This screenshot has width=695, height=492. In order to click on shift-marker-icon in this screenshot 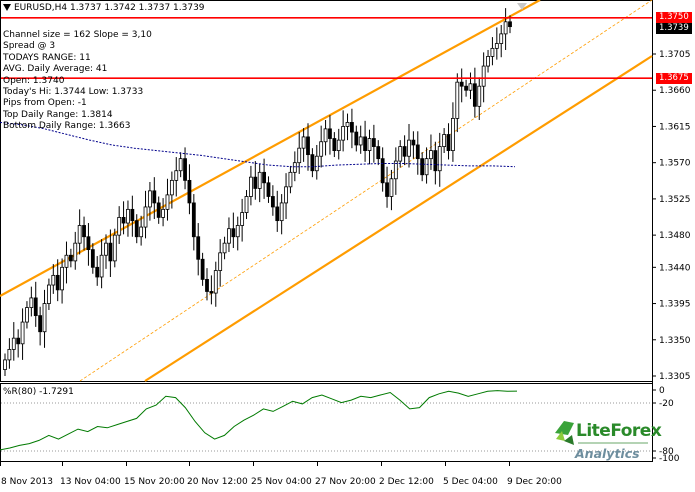, I will do `click(522, 6)`.